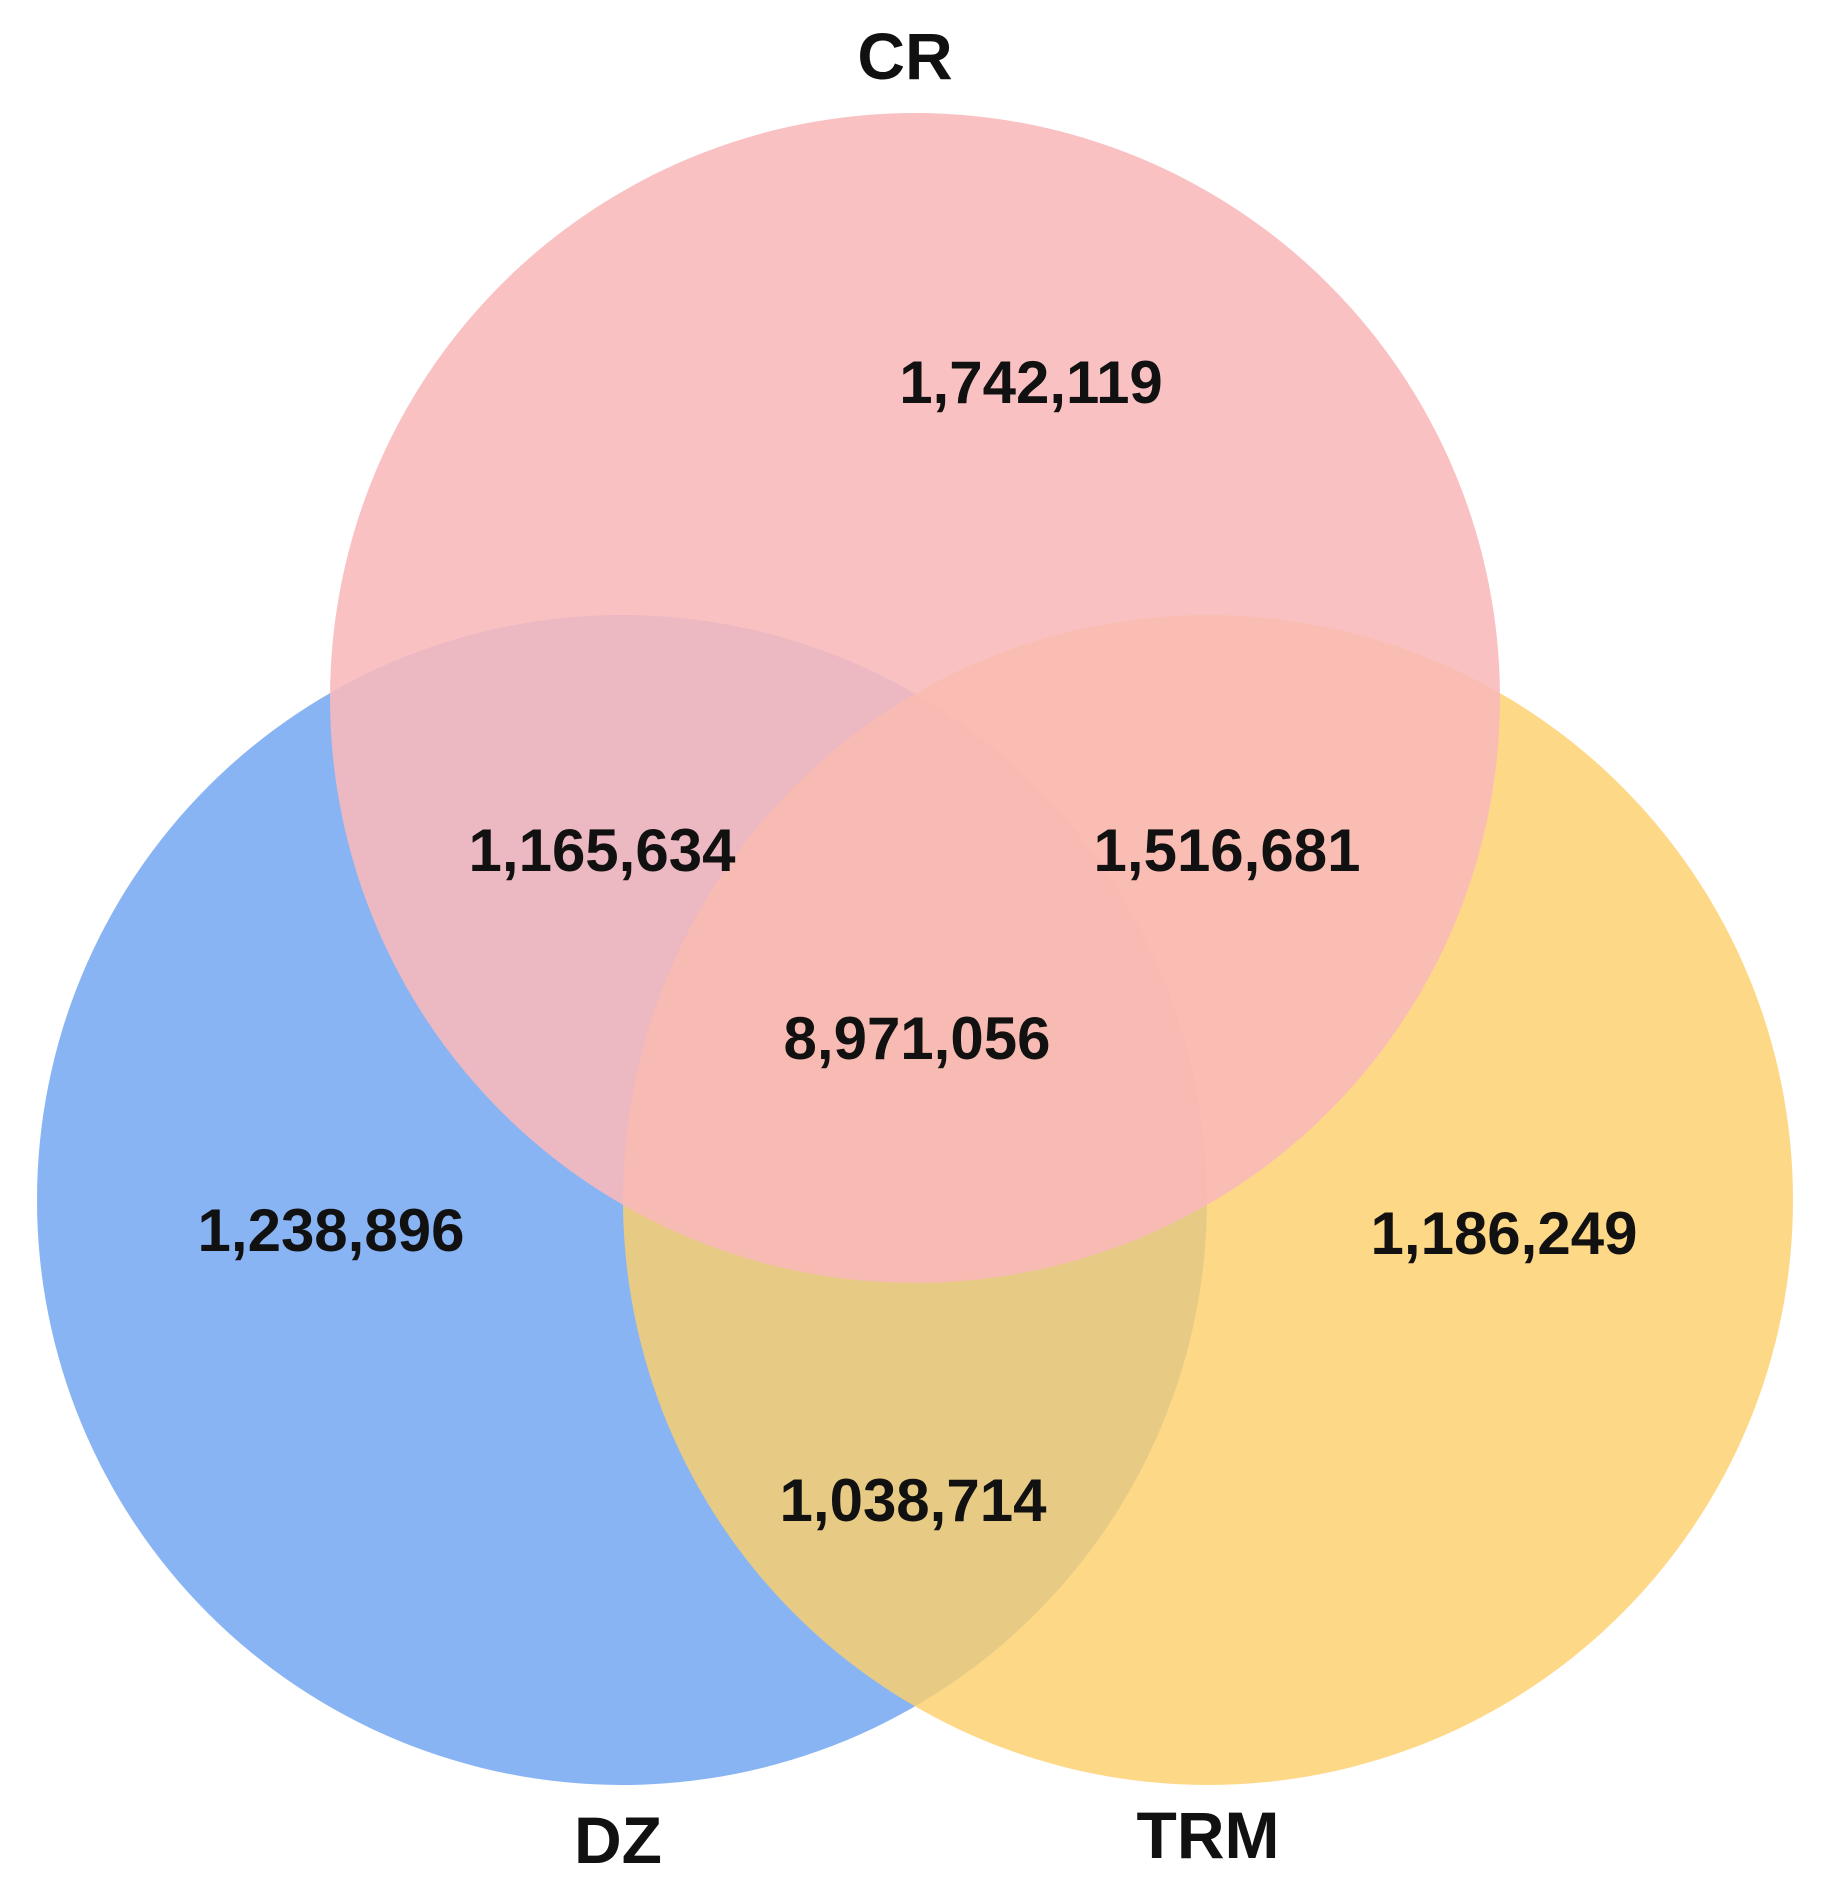  What do you see at coordinates (1208, 1835) in the screenshot?
I see `trm-set-label: TRM` at bounding box center [1208, 1835].